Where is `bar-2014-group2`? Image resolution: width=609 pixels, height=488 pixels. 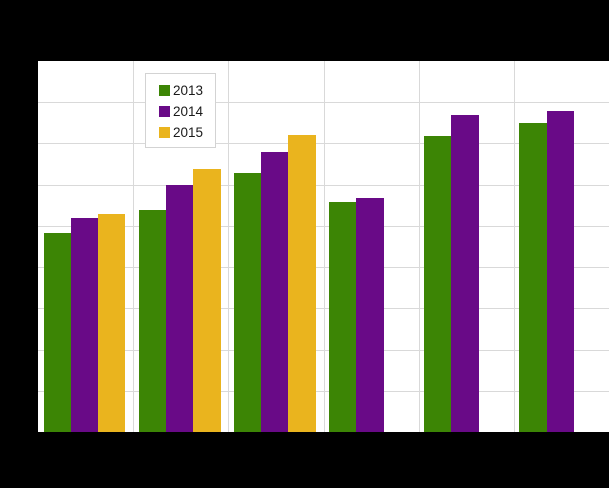 bar-2014-group2 is located at coordinates (179, 308).